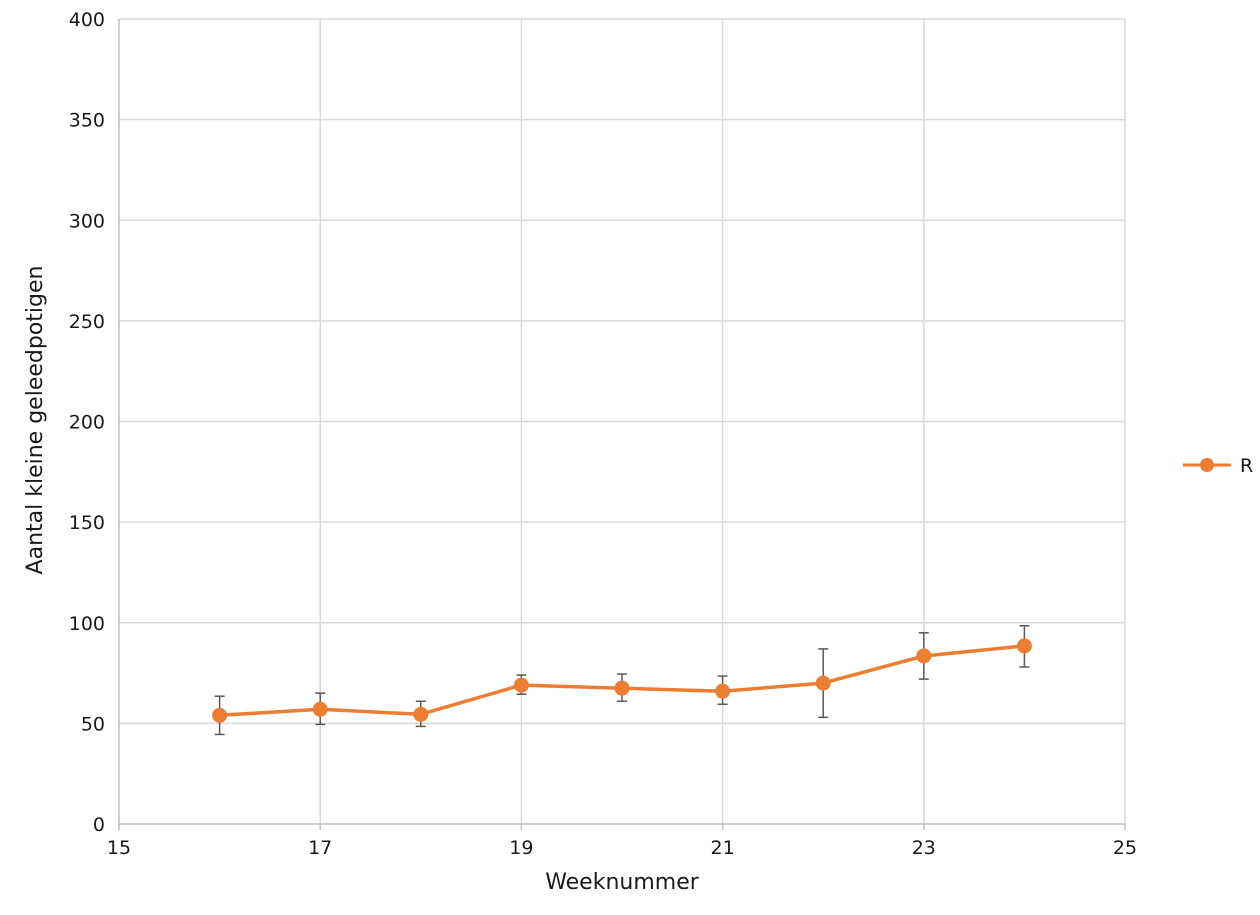 The height and width of the screenshot is (915, 1260). I want to click on series-points, so click(622, 680).